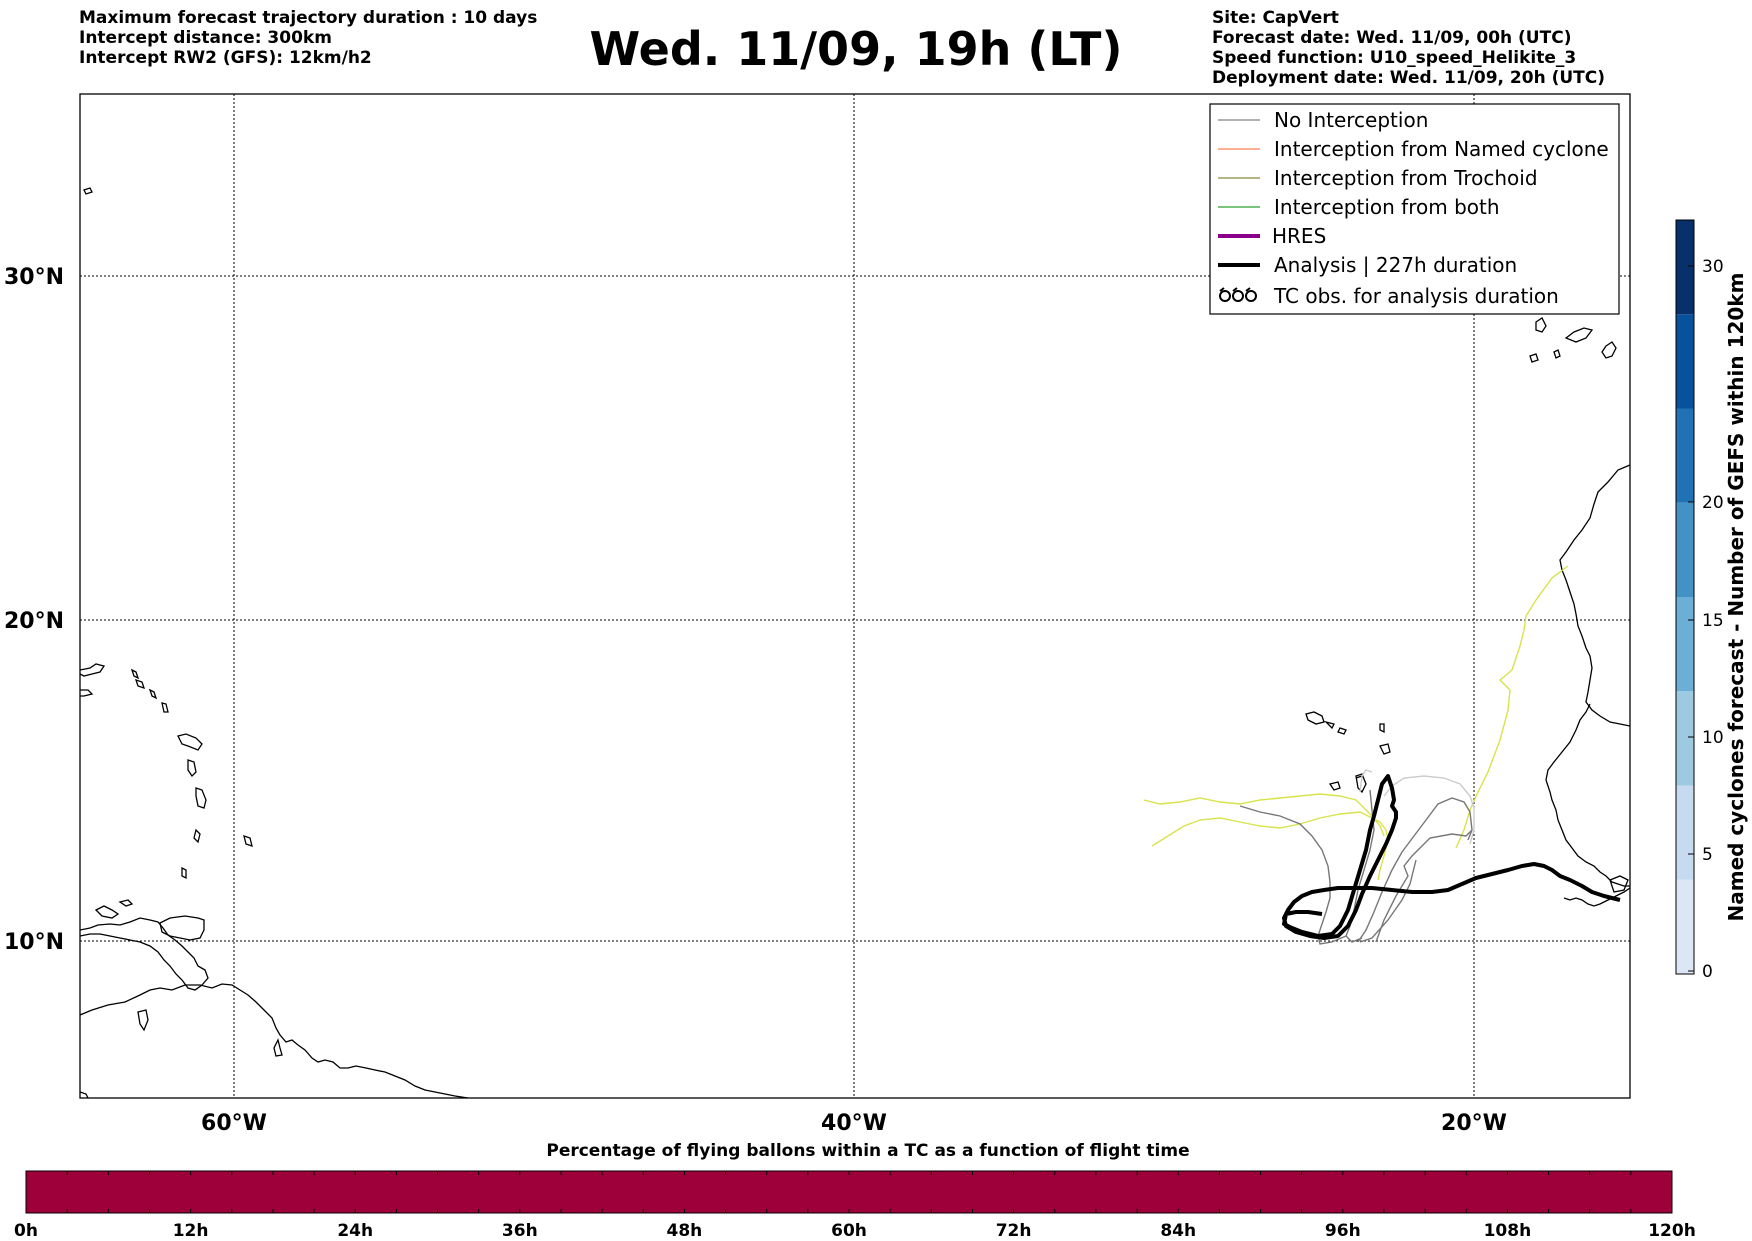 The height and width of the screenshot is (1241, 1752). Describe the element at coordinates (1334, 786) in the screenshot. I see `coastline-cv-fogo` at that location.